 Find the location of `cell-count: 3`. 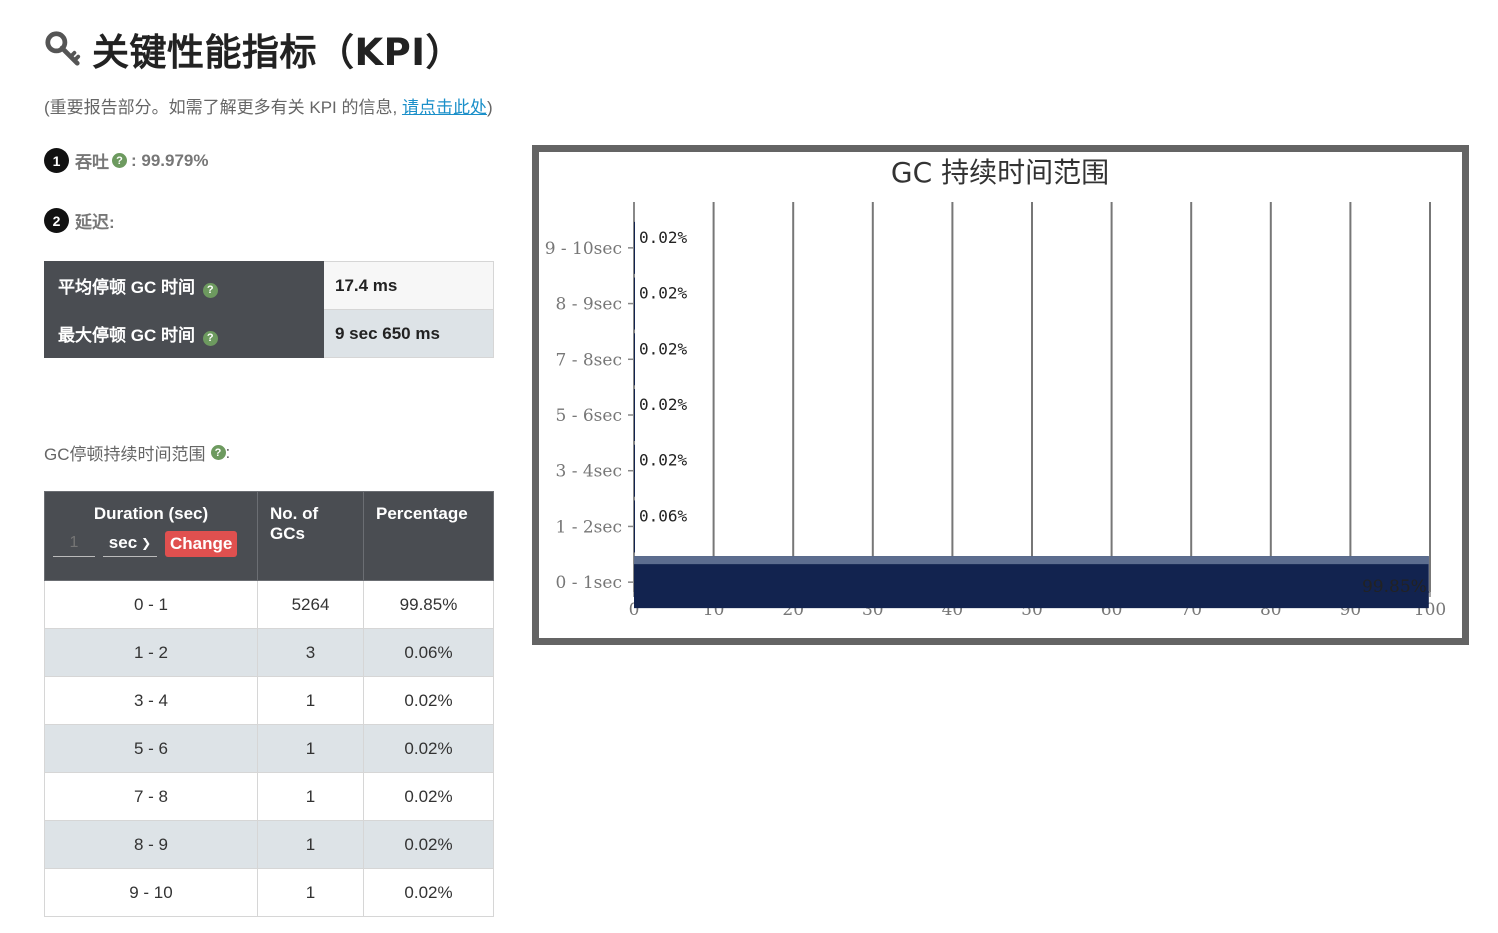

cell-count: 3 is located at coordinates (310, 652).